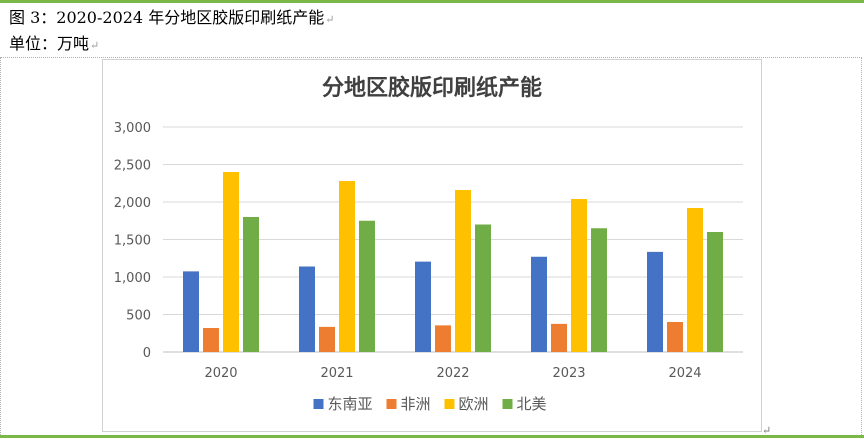 This screenshot has height=439, width=864. I want to click on figure-caption: 图 3：2020-2024 年分地区胶版印刷纸产能↵, so click(171, 19).